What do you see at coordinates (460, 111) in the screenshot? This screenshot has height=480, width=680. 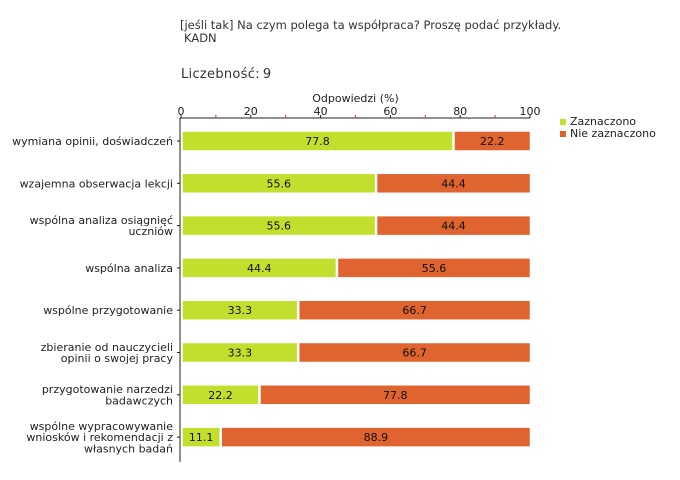 I see `x-tick-label-80: 80` at bounding box center [460, 111].